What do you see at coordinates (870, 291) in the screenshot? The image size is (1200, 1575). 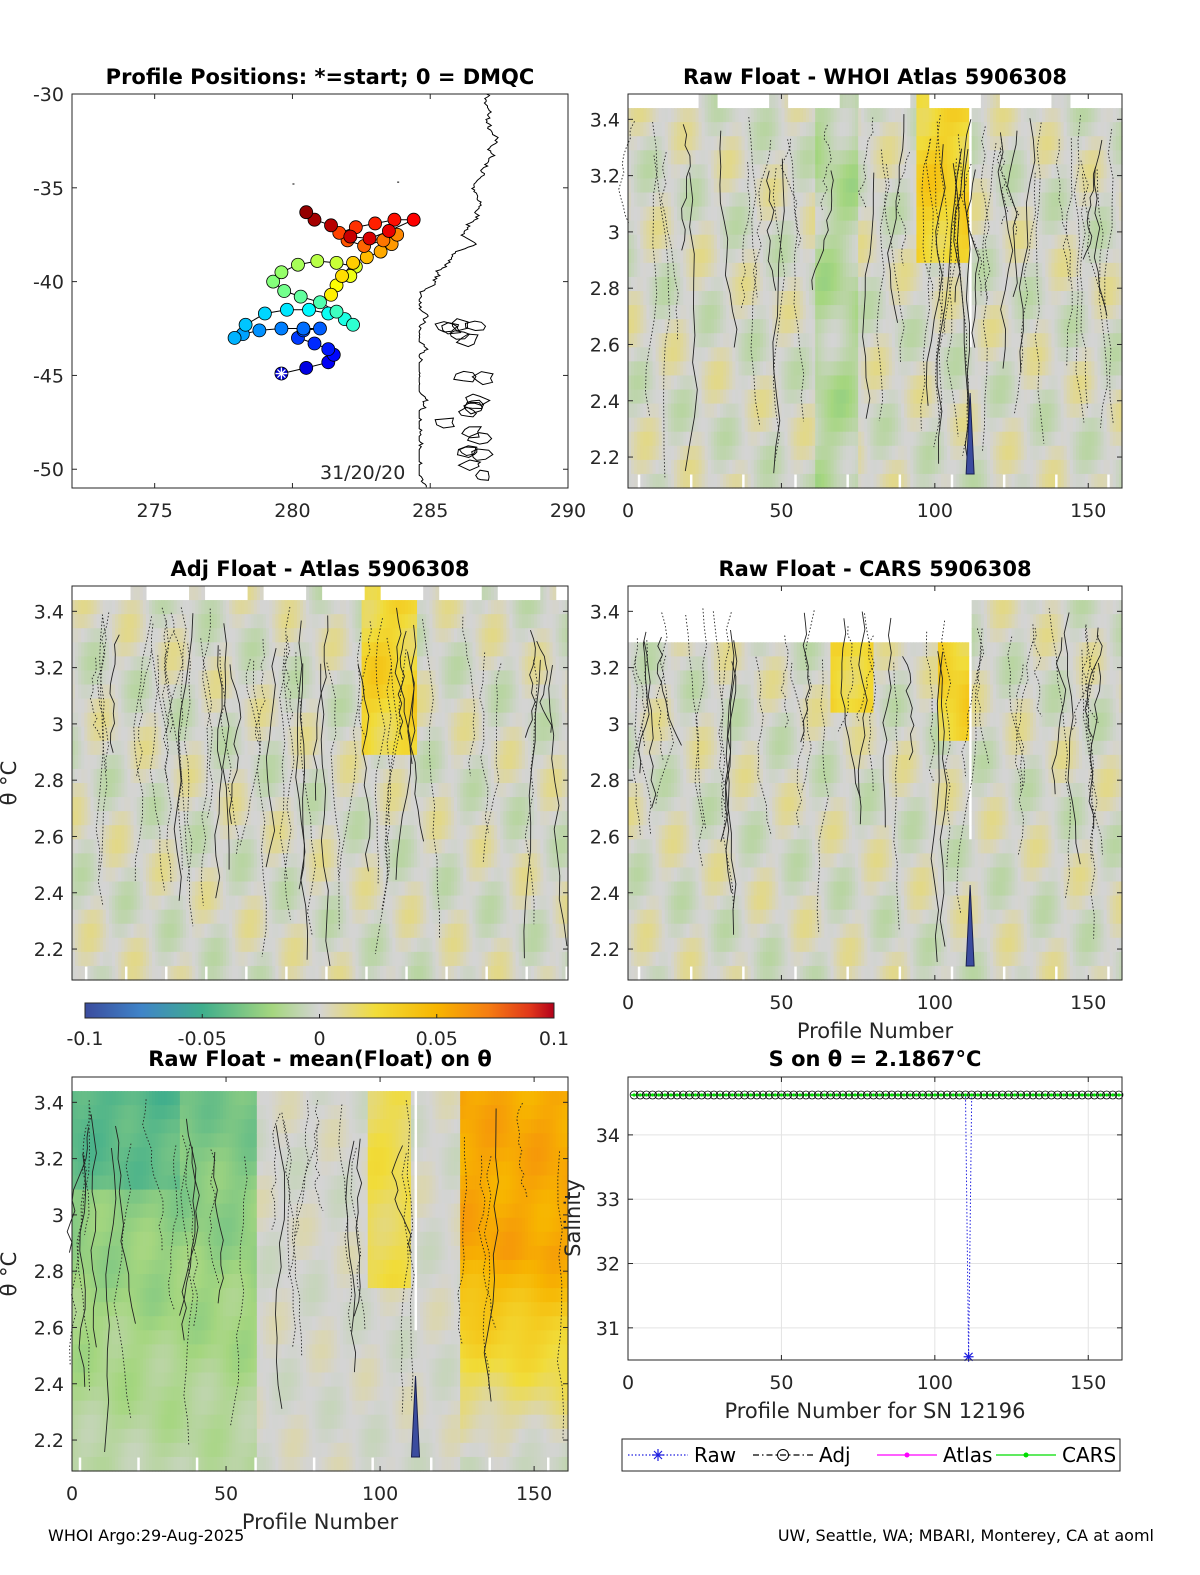 I see `raw-whoi-heatmap` at bounding box center [870, 291].